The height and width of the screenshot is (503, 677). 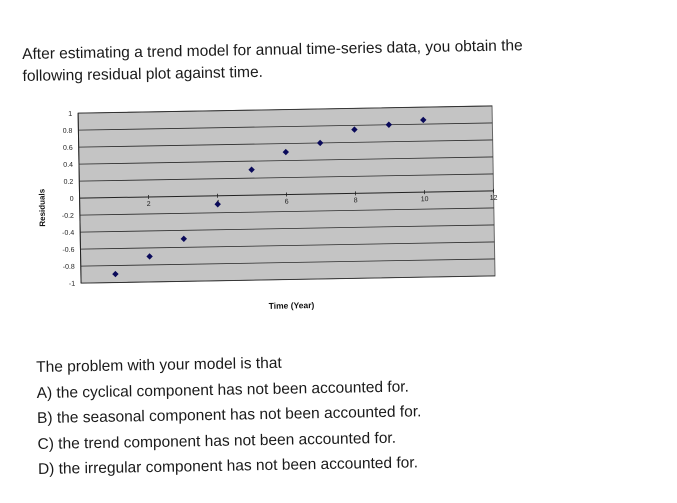 I want to click on x-axis-label: Time (Year), so click(x=292, y=305).